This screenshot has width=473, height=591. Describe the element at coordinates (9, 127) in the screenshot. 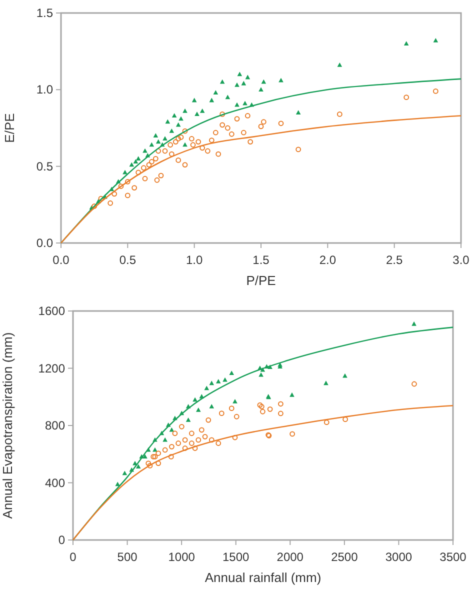

I see `y-axis-title: E/PE` at that location.